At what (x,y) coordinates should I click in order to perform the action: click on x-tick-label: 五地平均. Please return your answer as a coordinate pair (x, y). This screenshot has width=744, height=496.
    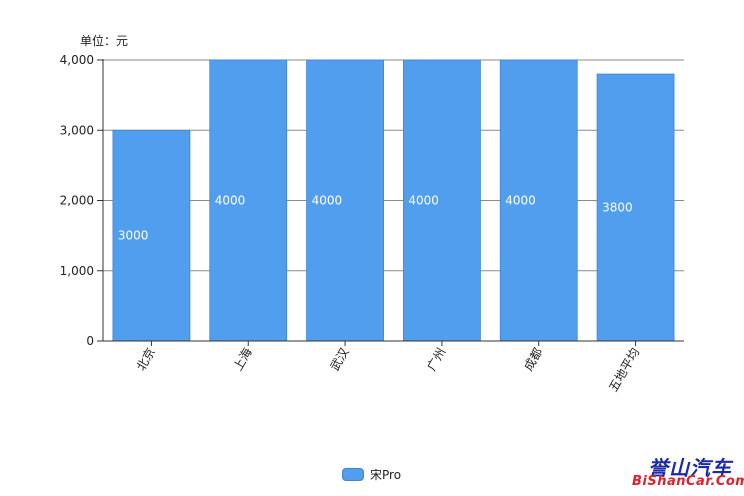
    Looking at the image, I should click on (624, 370).